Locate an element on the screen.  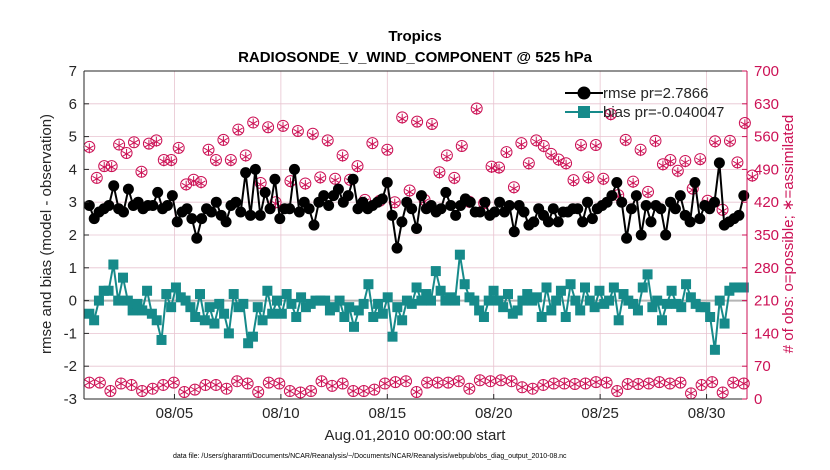
legend: rmse pr=2.7866 bias pr=-0.040047 is located at coordinates (644, 103).